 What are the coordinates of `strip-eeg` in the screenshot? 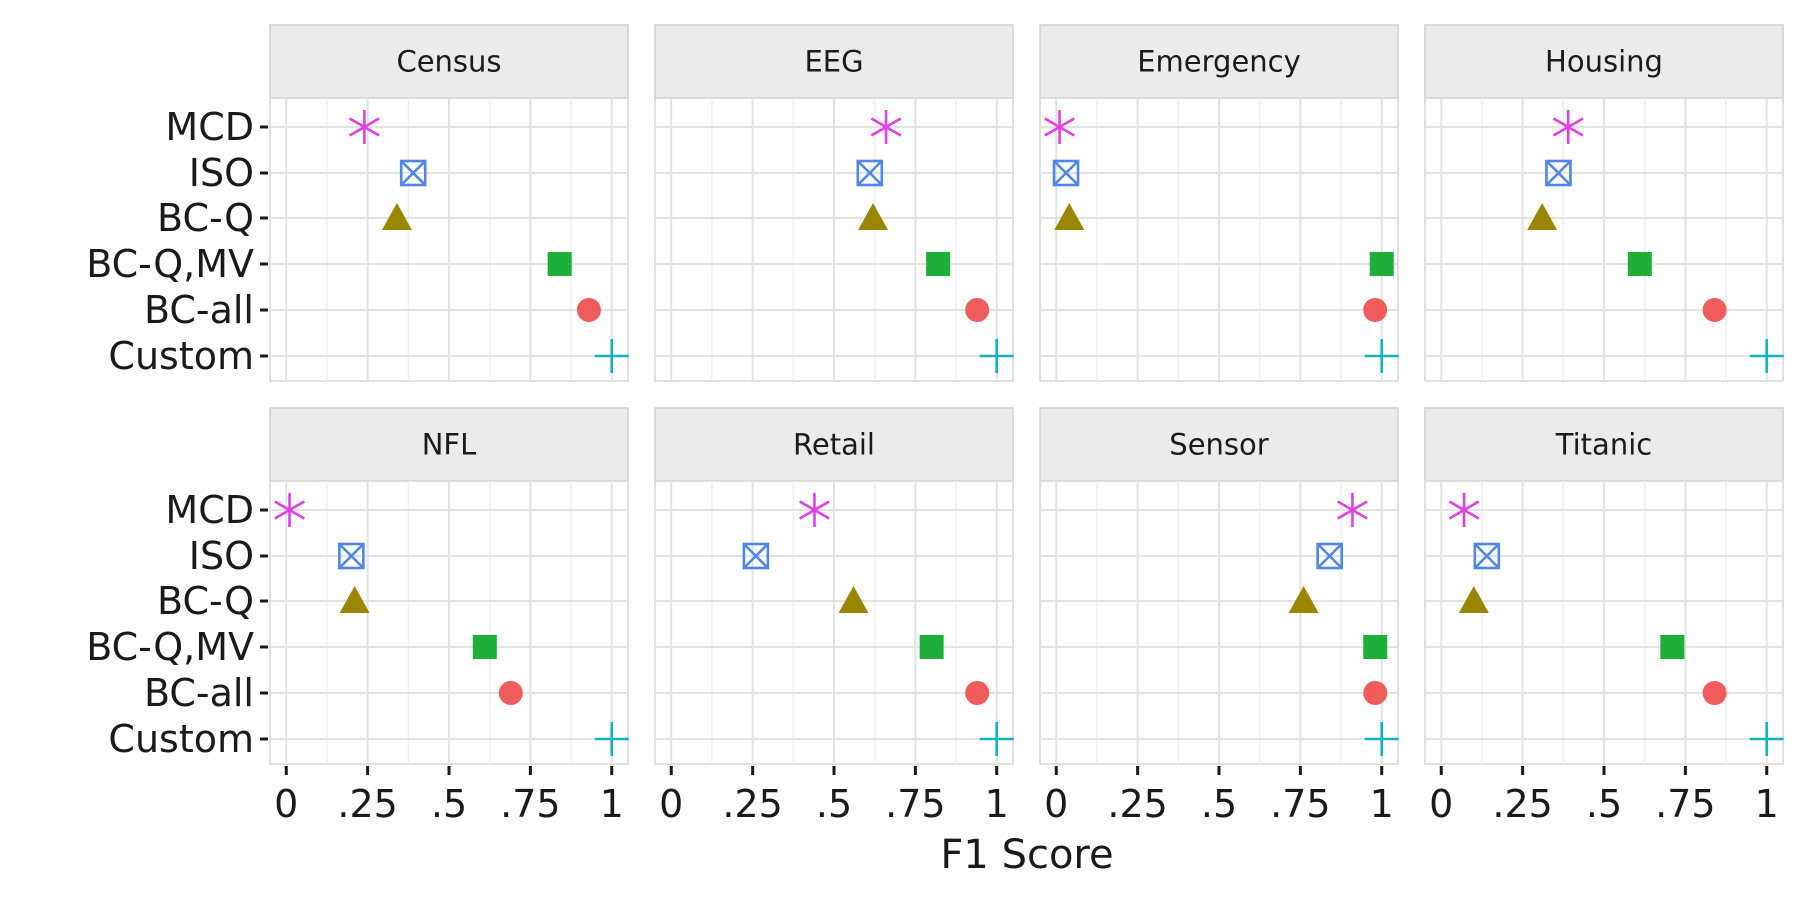 It's located at (834, 61).